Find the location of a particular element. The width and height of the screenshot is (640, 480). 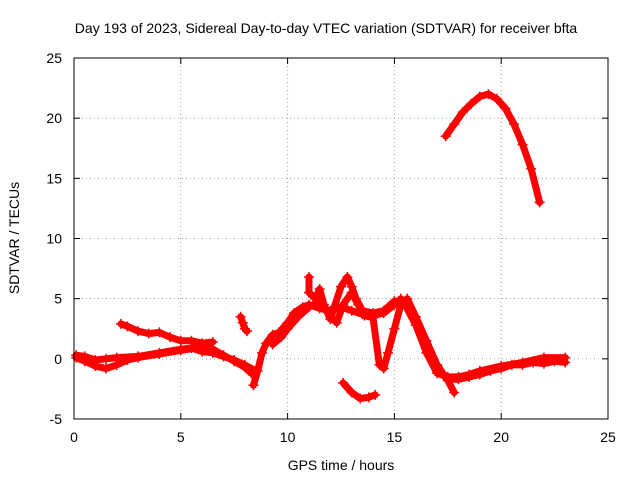

x-tick-label: 10 is located at coordinates (288, 437).